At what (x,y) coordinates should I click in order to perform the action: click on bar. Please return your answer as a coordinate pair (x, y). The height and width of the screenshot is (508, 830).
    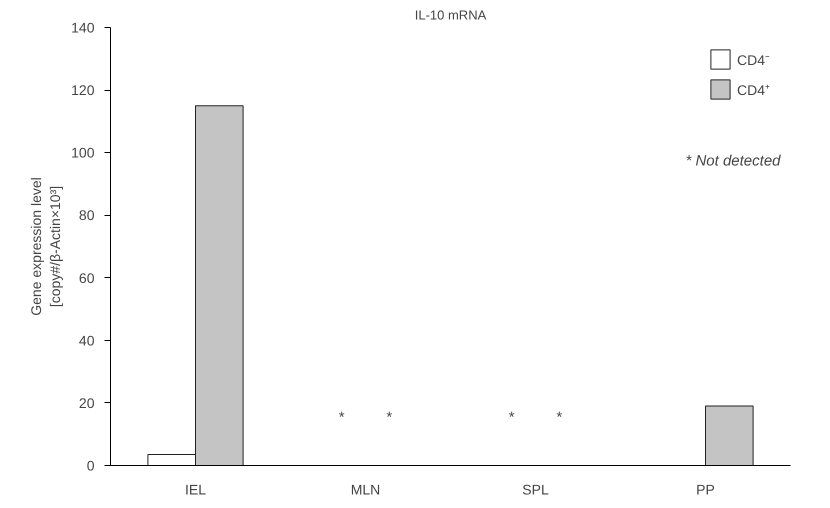
    Looking at the image, I should click on (729, 436).